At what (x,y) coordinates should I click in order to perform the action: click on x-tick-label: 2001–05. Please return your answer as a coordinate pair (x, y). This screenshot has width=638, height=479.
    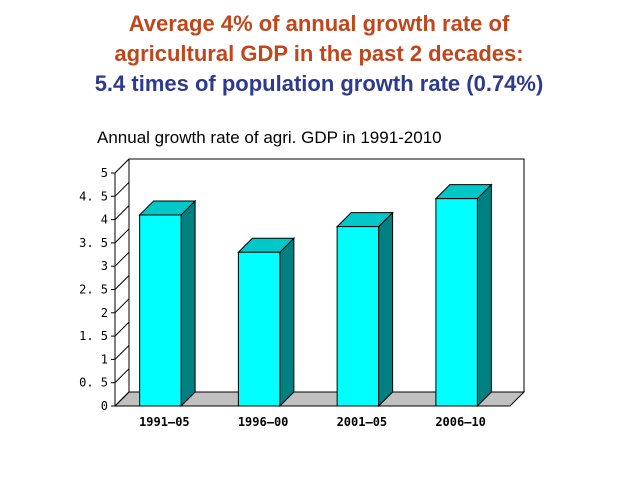
    Looking at the image, I should click on (362, 422).